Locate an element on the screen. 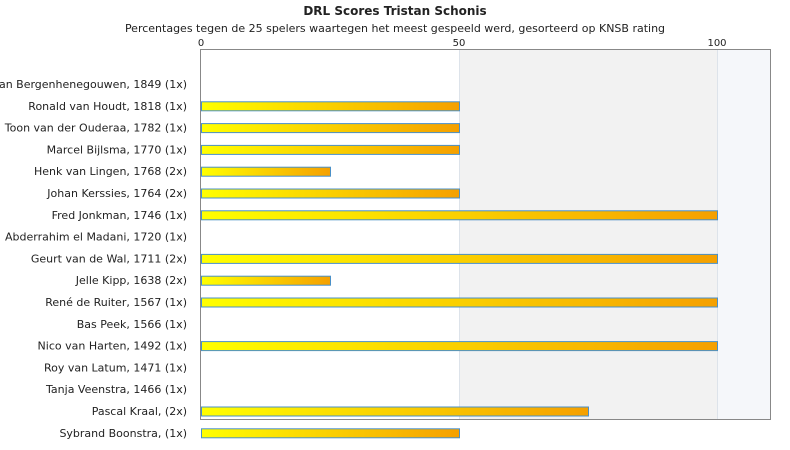 This screenshot has width=790, height=450. category-label: Stijn van Bergenhenegouwen, 1849 (1x) is located at coordinates (93, 84).